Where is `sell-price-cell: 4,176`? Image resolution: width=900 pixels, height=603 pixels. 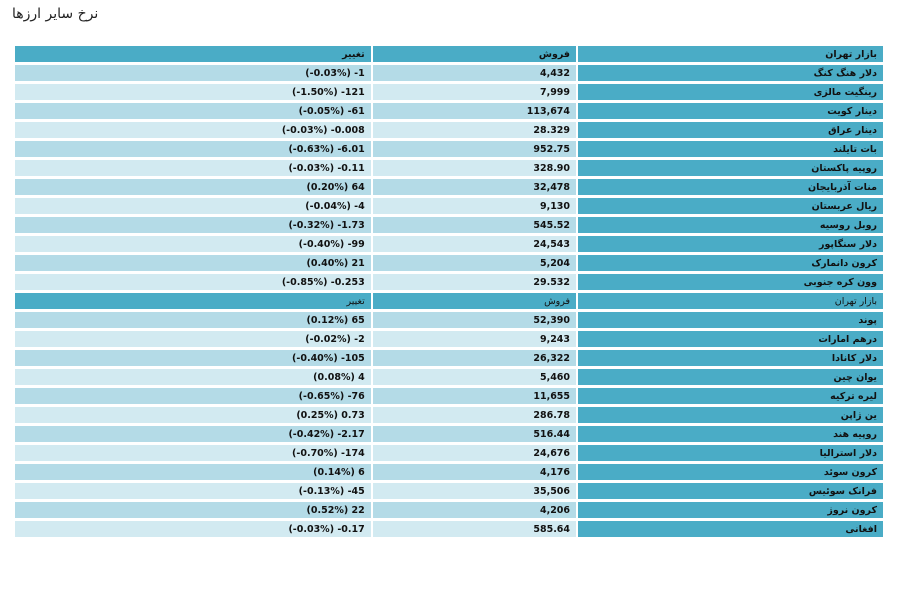 sell-price-cell: 4,176 is located at coordinates (474, 472).